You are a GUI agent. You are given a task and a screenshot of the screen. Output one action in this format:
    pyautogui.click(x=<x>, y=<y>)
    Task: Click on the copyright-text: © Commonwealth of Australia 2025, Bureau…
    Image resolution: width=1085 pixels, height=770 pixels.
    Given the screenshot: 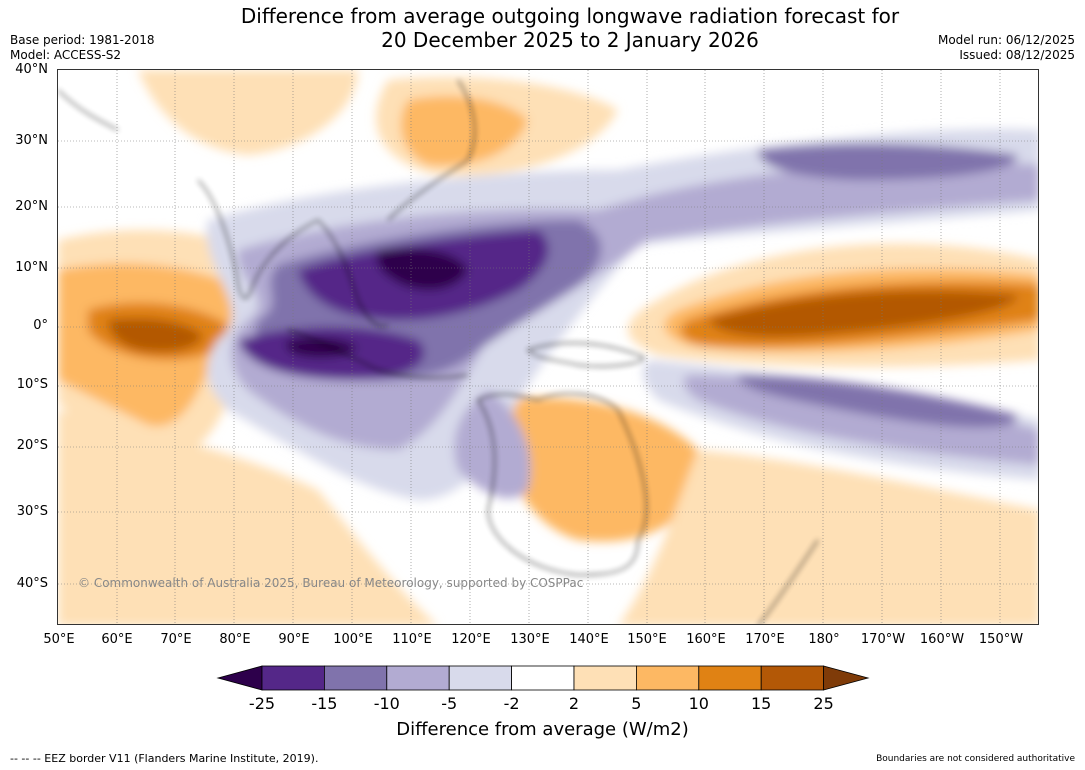 What is the action you would take?
    pyautogui.click(x=330, y=583)
    